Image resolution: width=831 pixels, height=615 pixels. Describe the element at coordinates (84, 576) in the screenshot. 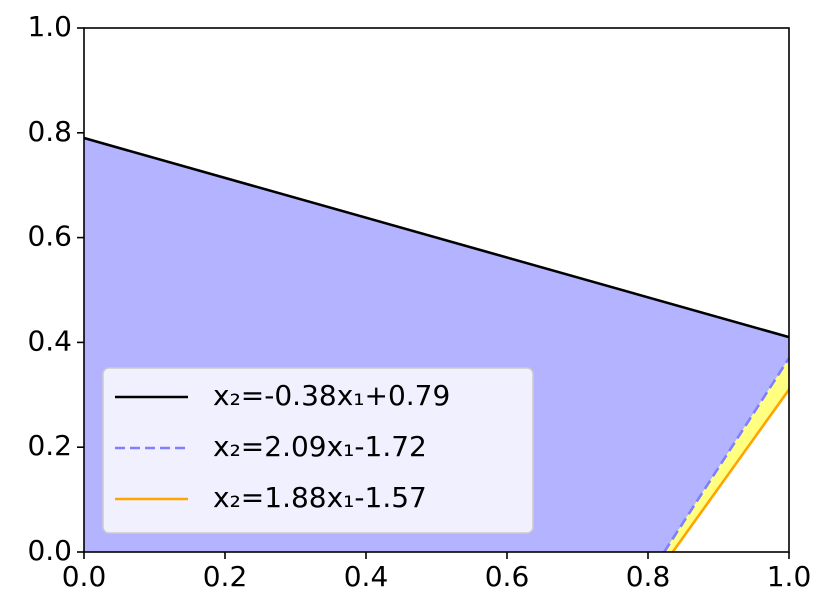

I see `x-tick-label: 0.0` at that location.